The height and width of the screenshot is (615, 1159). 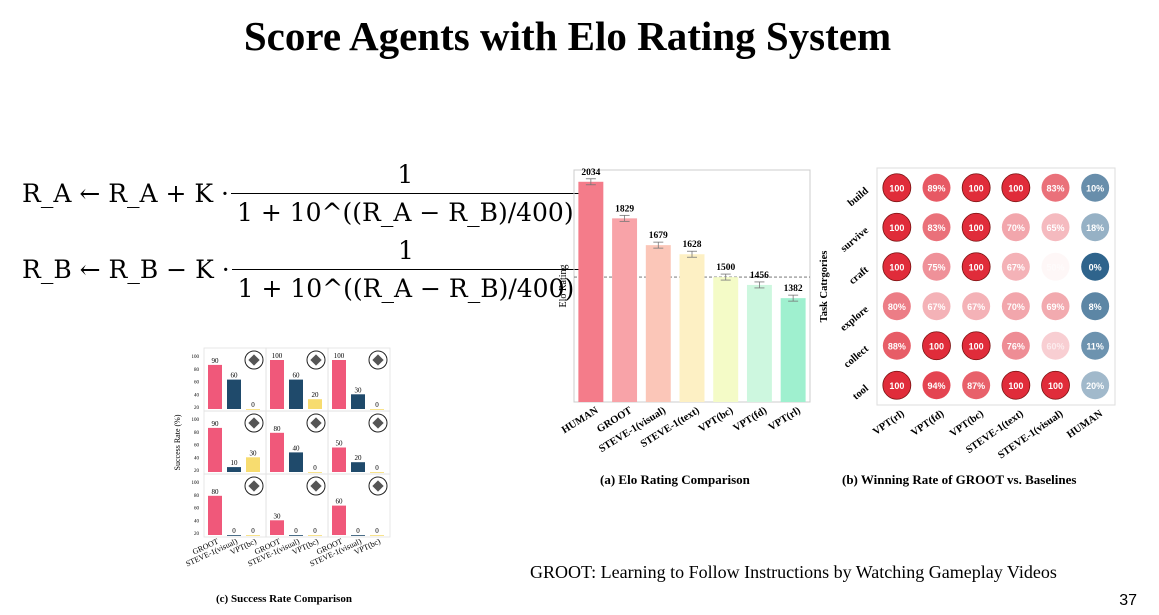 I want to click on block-icon, so click(x=254, y=360).